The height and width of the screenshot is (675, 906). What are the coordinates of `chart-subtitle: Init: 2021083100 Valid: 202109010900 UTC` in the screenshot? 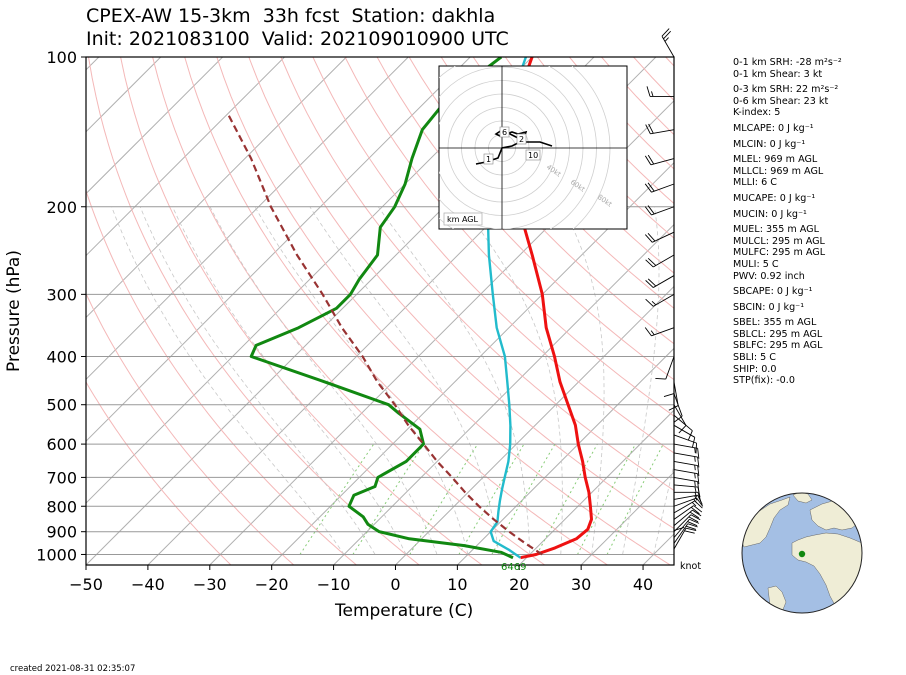 It's located at (297, 39).